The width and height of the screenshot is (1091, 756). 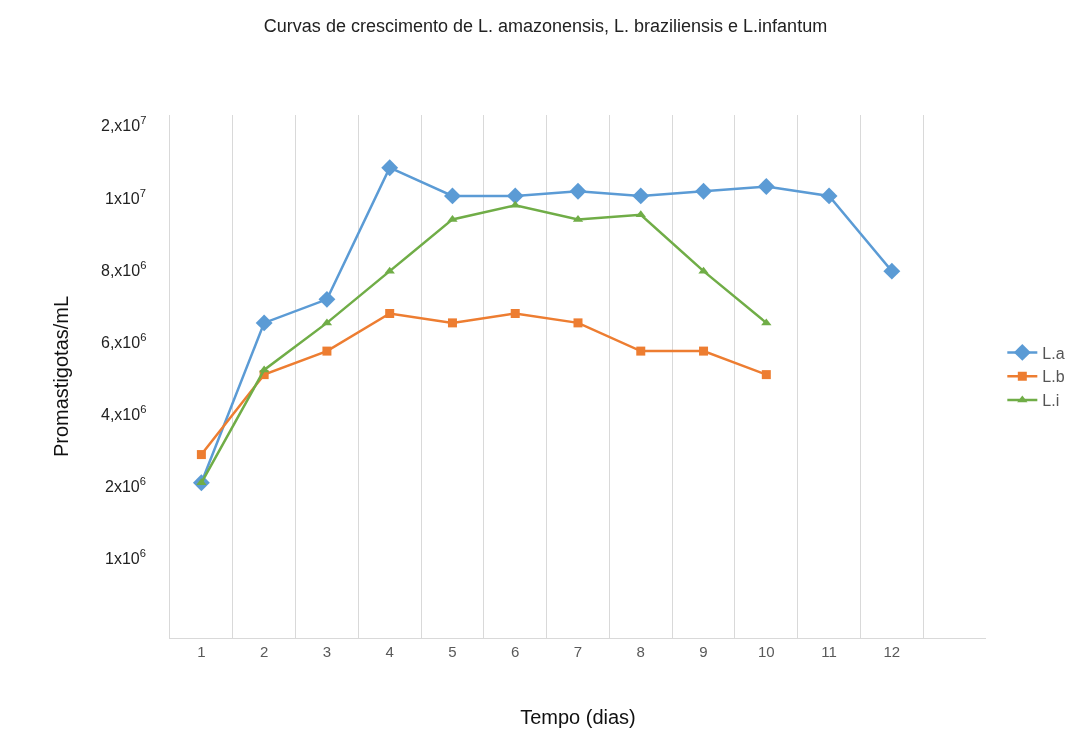 What do you see at coordinates (829, 651) in the screenshot?
I see `x-tick-label: 11` at bounding box center [829, 651].